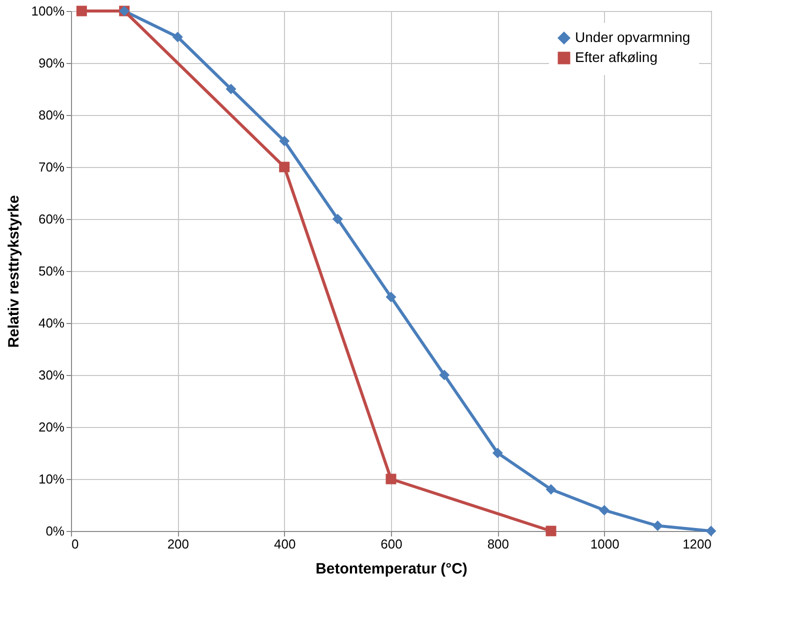 The width and height of the screenshot is (809, 639). I want to click on x-axis-title: Betontemperatur (°C), so click(392, 569).